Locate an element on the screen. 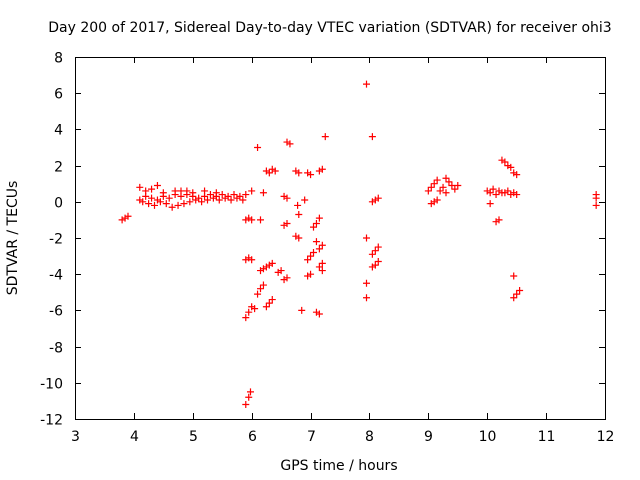 The height and width of the screenshot is (480, 640). y-tick-label: -4 is located at coordinates (56, 276).